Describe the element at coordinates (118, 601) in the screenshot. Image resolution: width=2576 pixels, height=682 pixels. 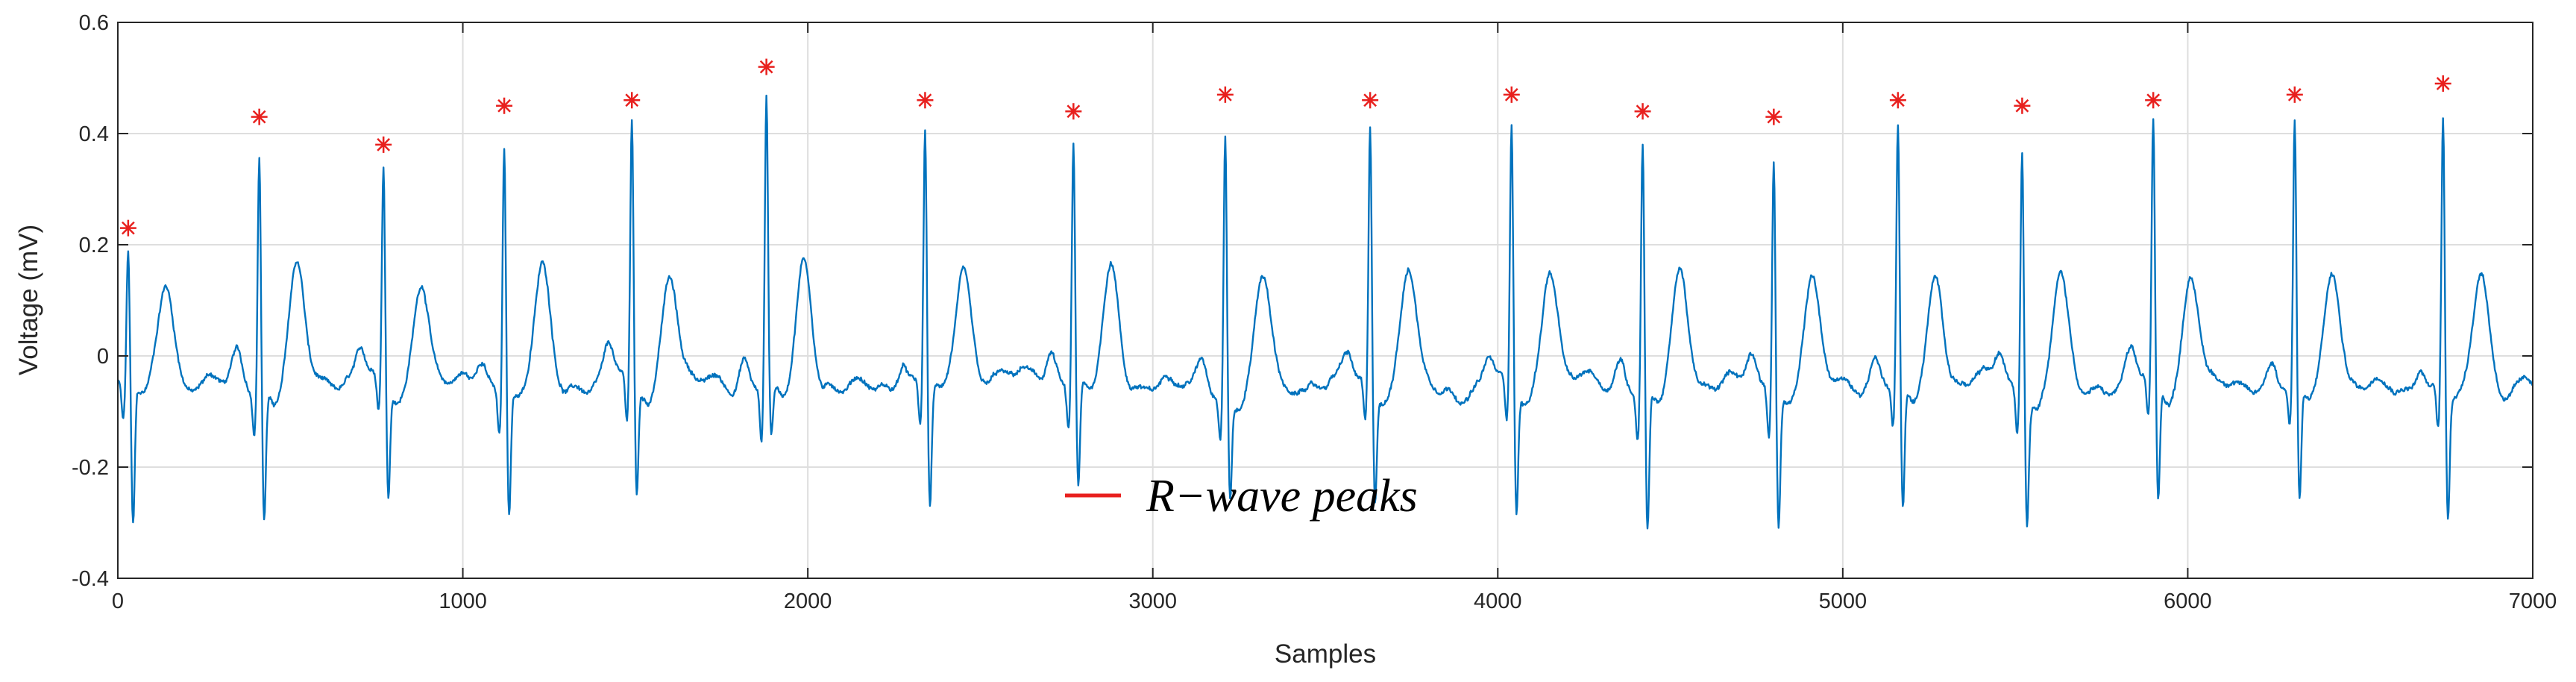
I see `x-tick-label: 0` at that location.